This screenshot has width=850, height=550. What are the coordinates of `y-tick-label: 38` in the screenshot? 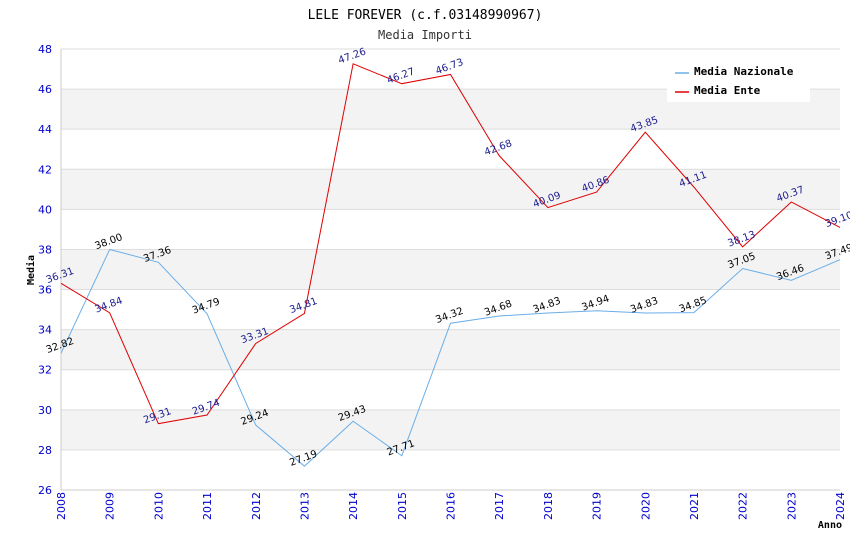 It's located at (45, 249).